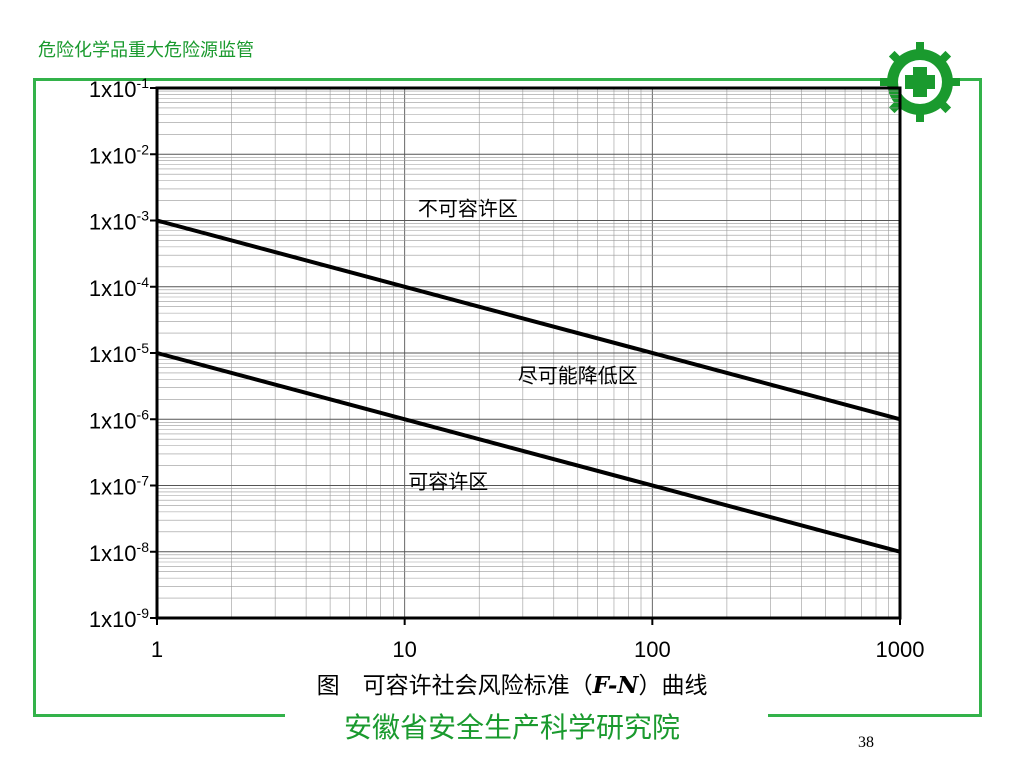 This screenshot has width=1024, height=768. I want to click on y-tick-label: 1x10⁻⁷, so click(119, 486).